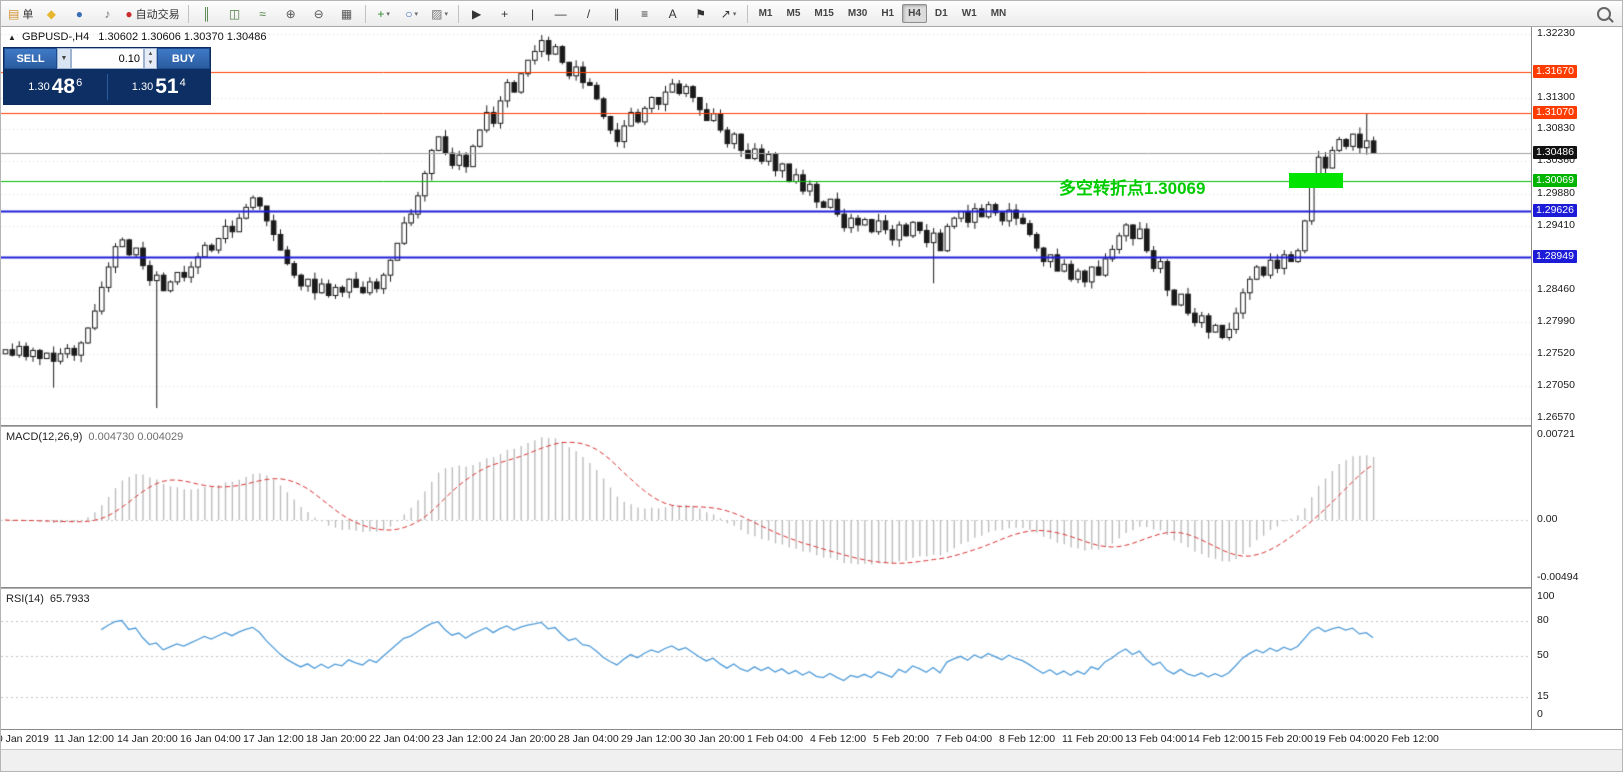  I want to click on timeframe-h1: H1, so click(888, 13).